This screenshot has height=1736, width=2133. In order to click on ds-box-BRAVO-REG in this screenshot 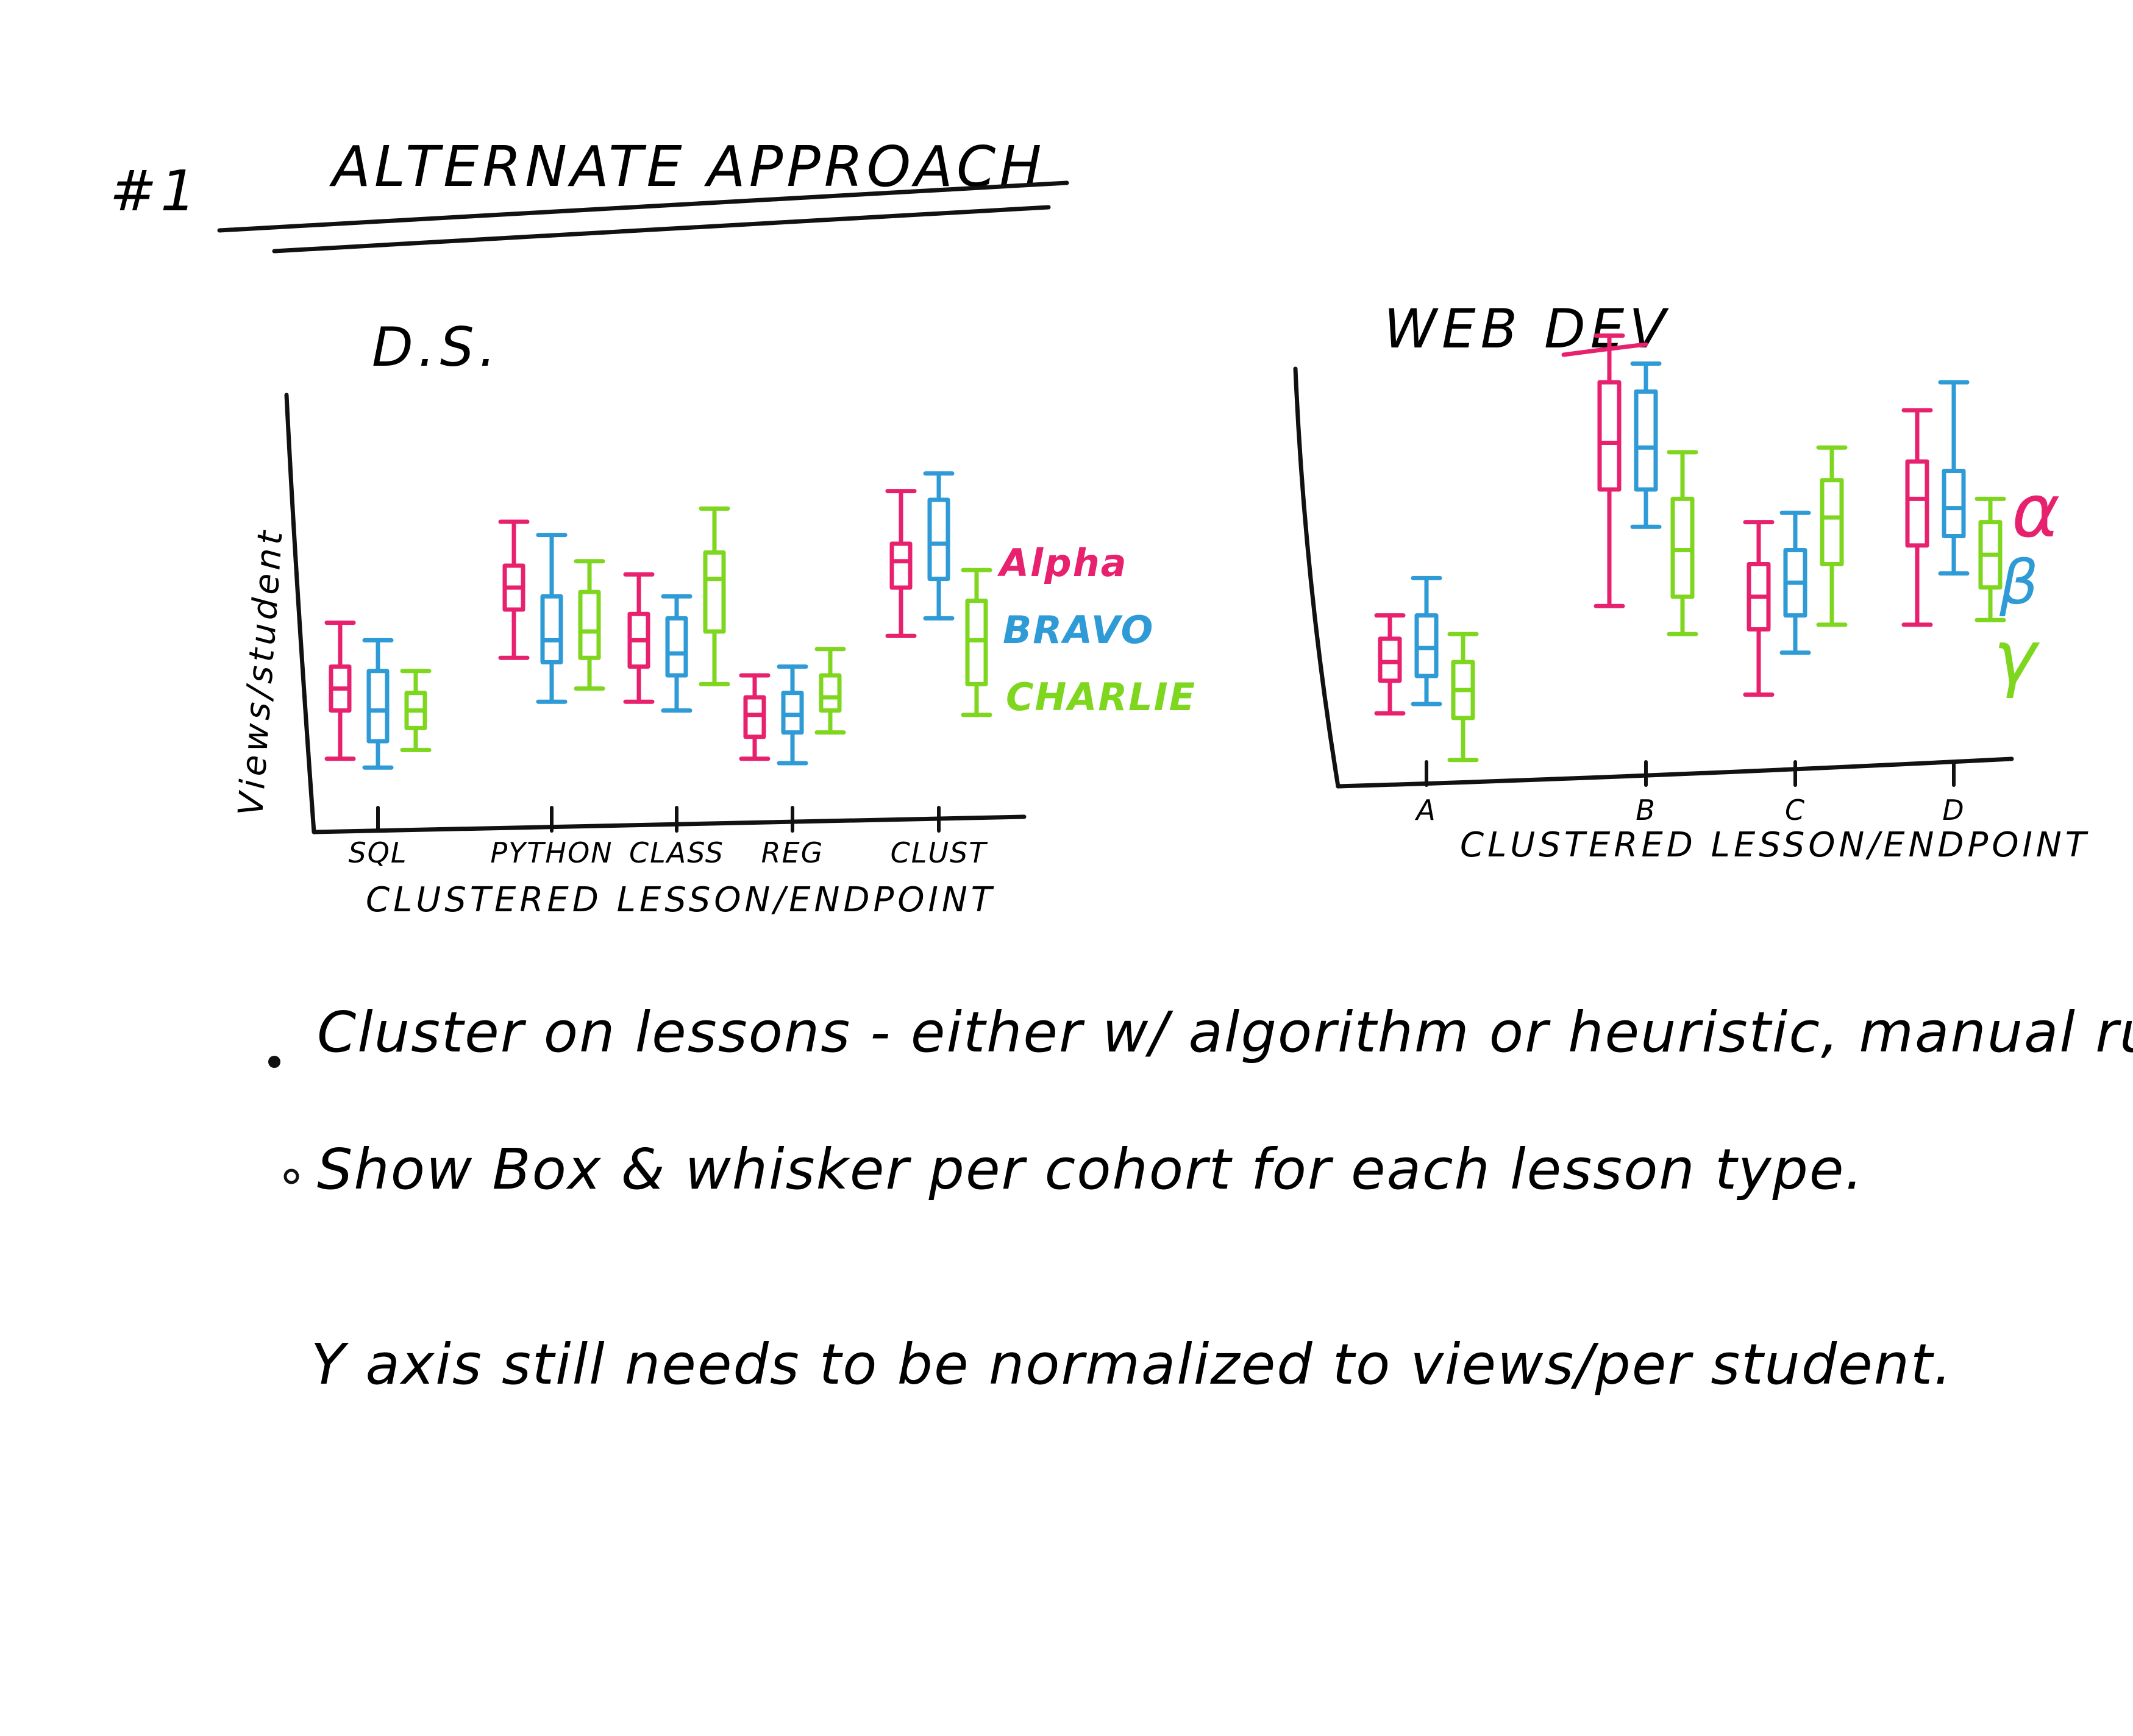, I will do `click(792, 715)`.